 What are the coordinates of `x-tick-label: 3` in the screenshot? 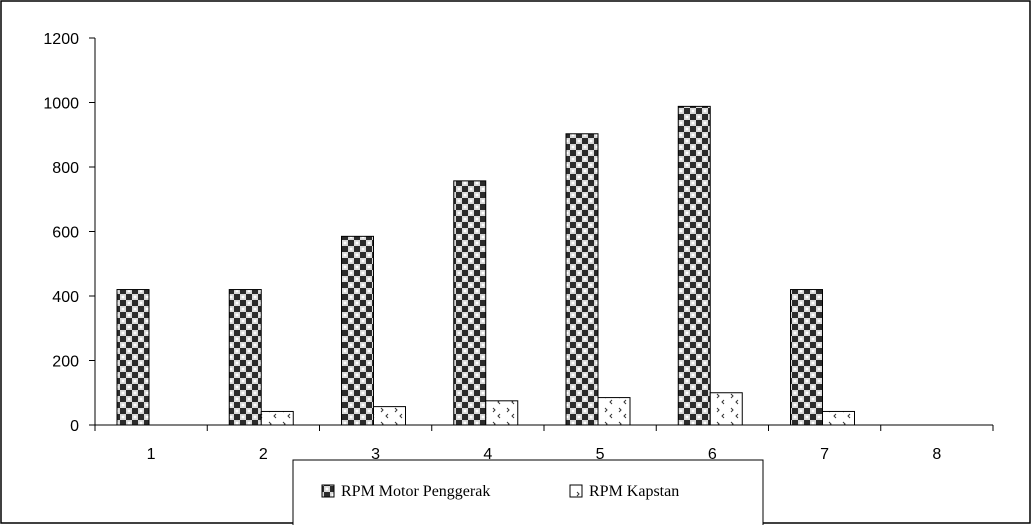 It's located at (375, 454).